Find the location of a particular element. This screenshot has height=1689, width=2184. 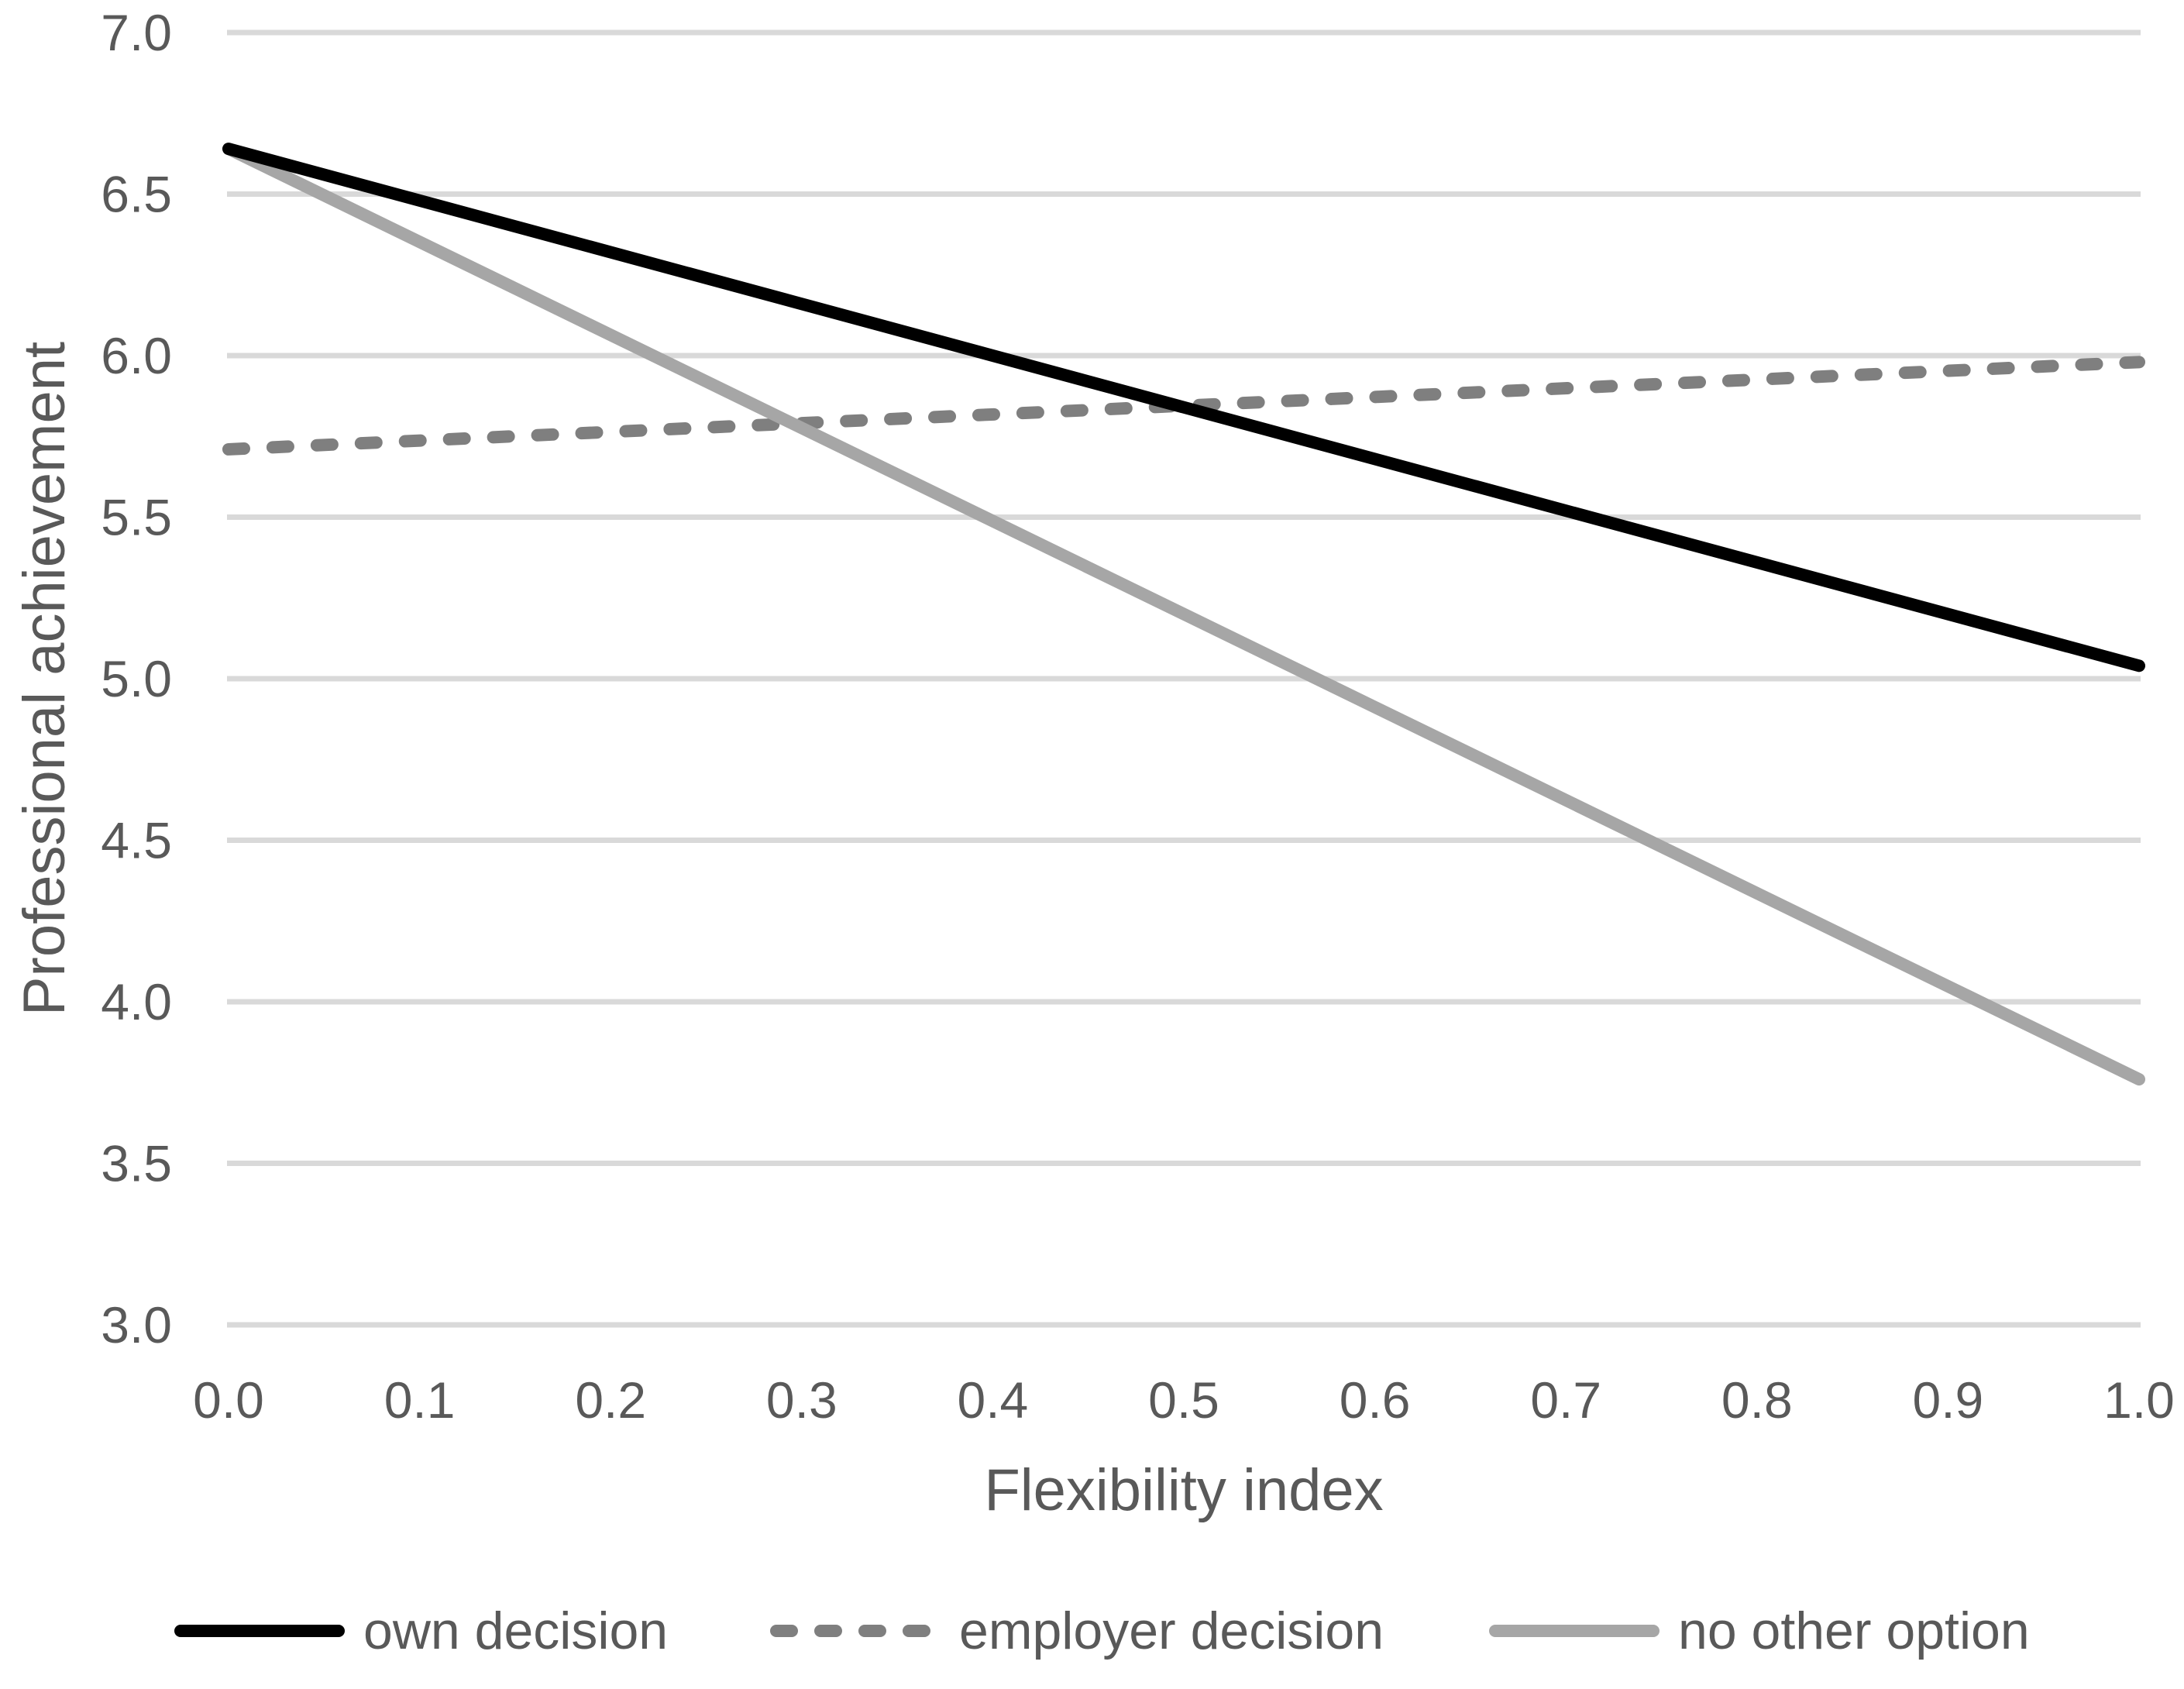

legend-item-own-decision: own decision is located at coordinates (421, 1631).